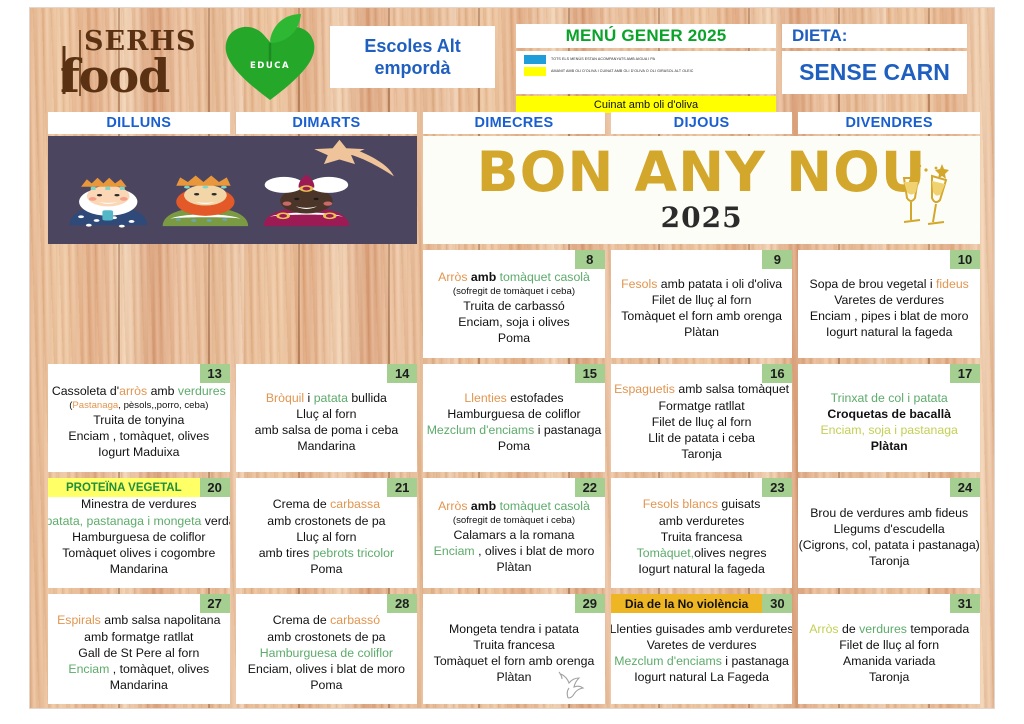  What do you see at coordinates (139, 636) in the screenshot?
I see `menu-text-fragment: amb formatge ratllat` at bounding box center [139, 636].